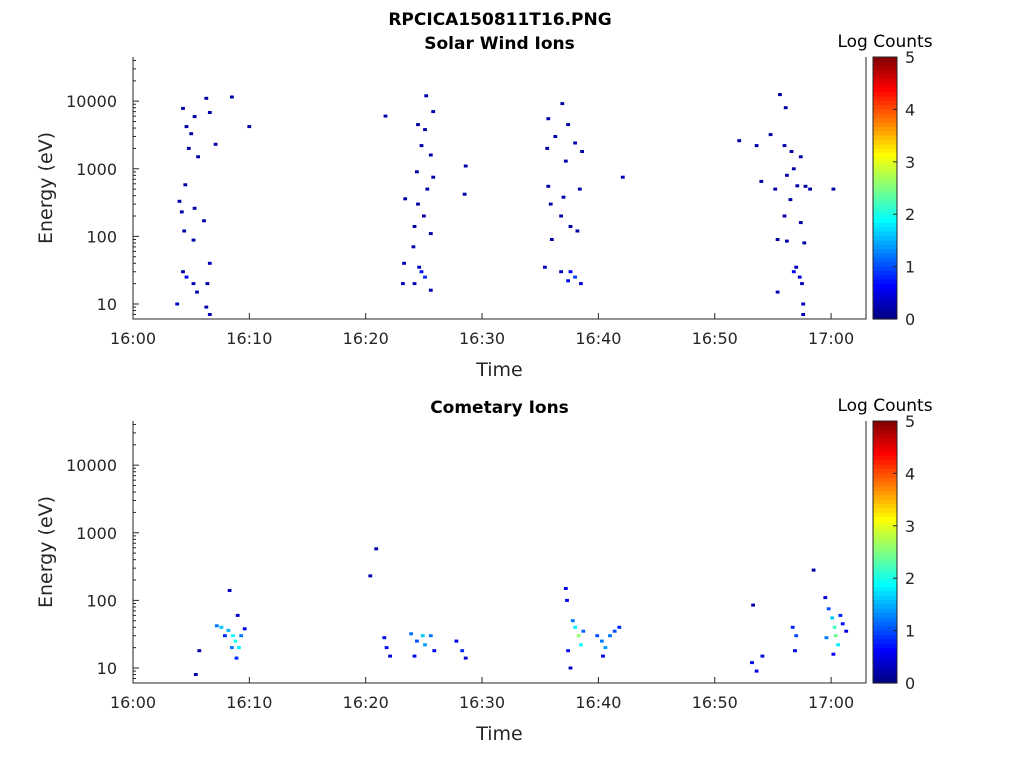 The image size is (1024, 768). Describe the element at coordinates (499, 44) in the screenshot. I see `panel-title: Solar Wind Ions` at that location.